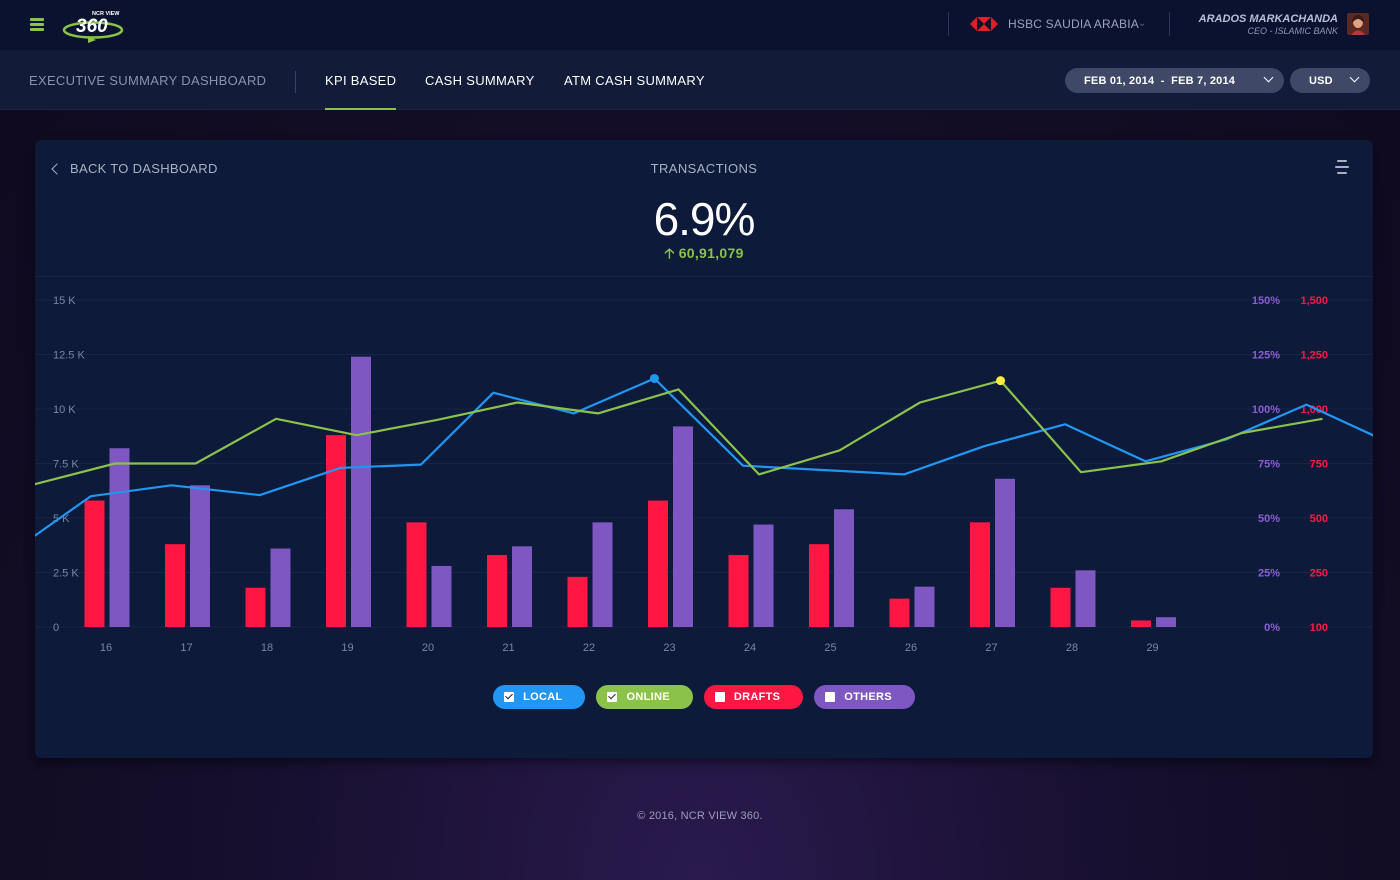  Describe the element at coordinates (1314, 356) in the screenshot. I see `right-axis-count-label: 1,250` at that location.